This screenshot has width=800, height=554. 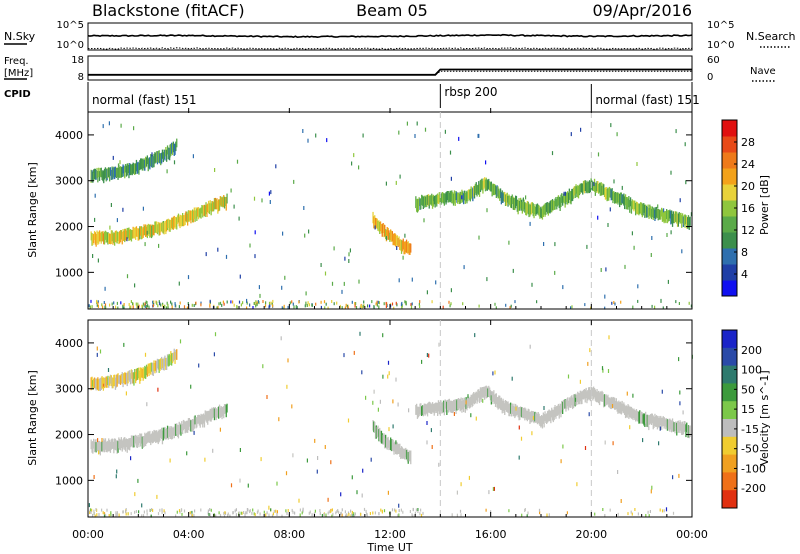 What do you see at coordinates (751, 370) in the screenshot?
I see `colorbar-tick-label: 100` at bounding box center [751, 370].